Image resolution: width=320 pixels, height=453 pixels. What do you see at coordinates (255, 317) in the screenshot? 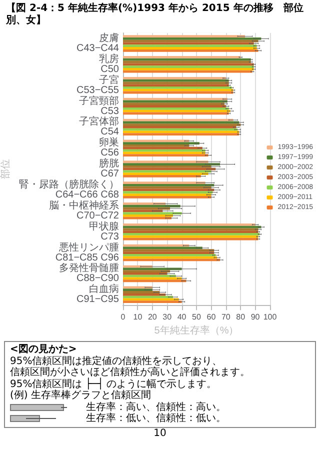
I see `x-tick-label: 90` at bounding box center [255, 317].